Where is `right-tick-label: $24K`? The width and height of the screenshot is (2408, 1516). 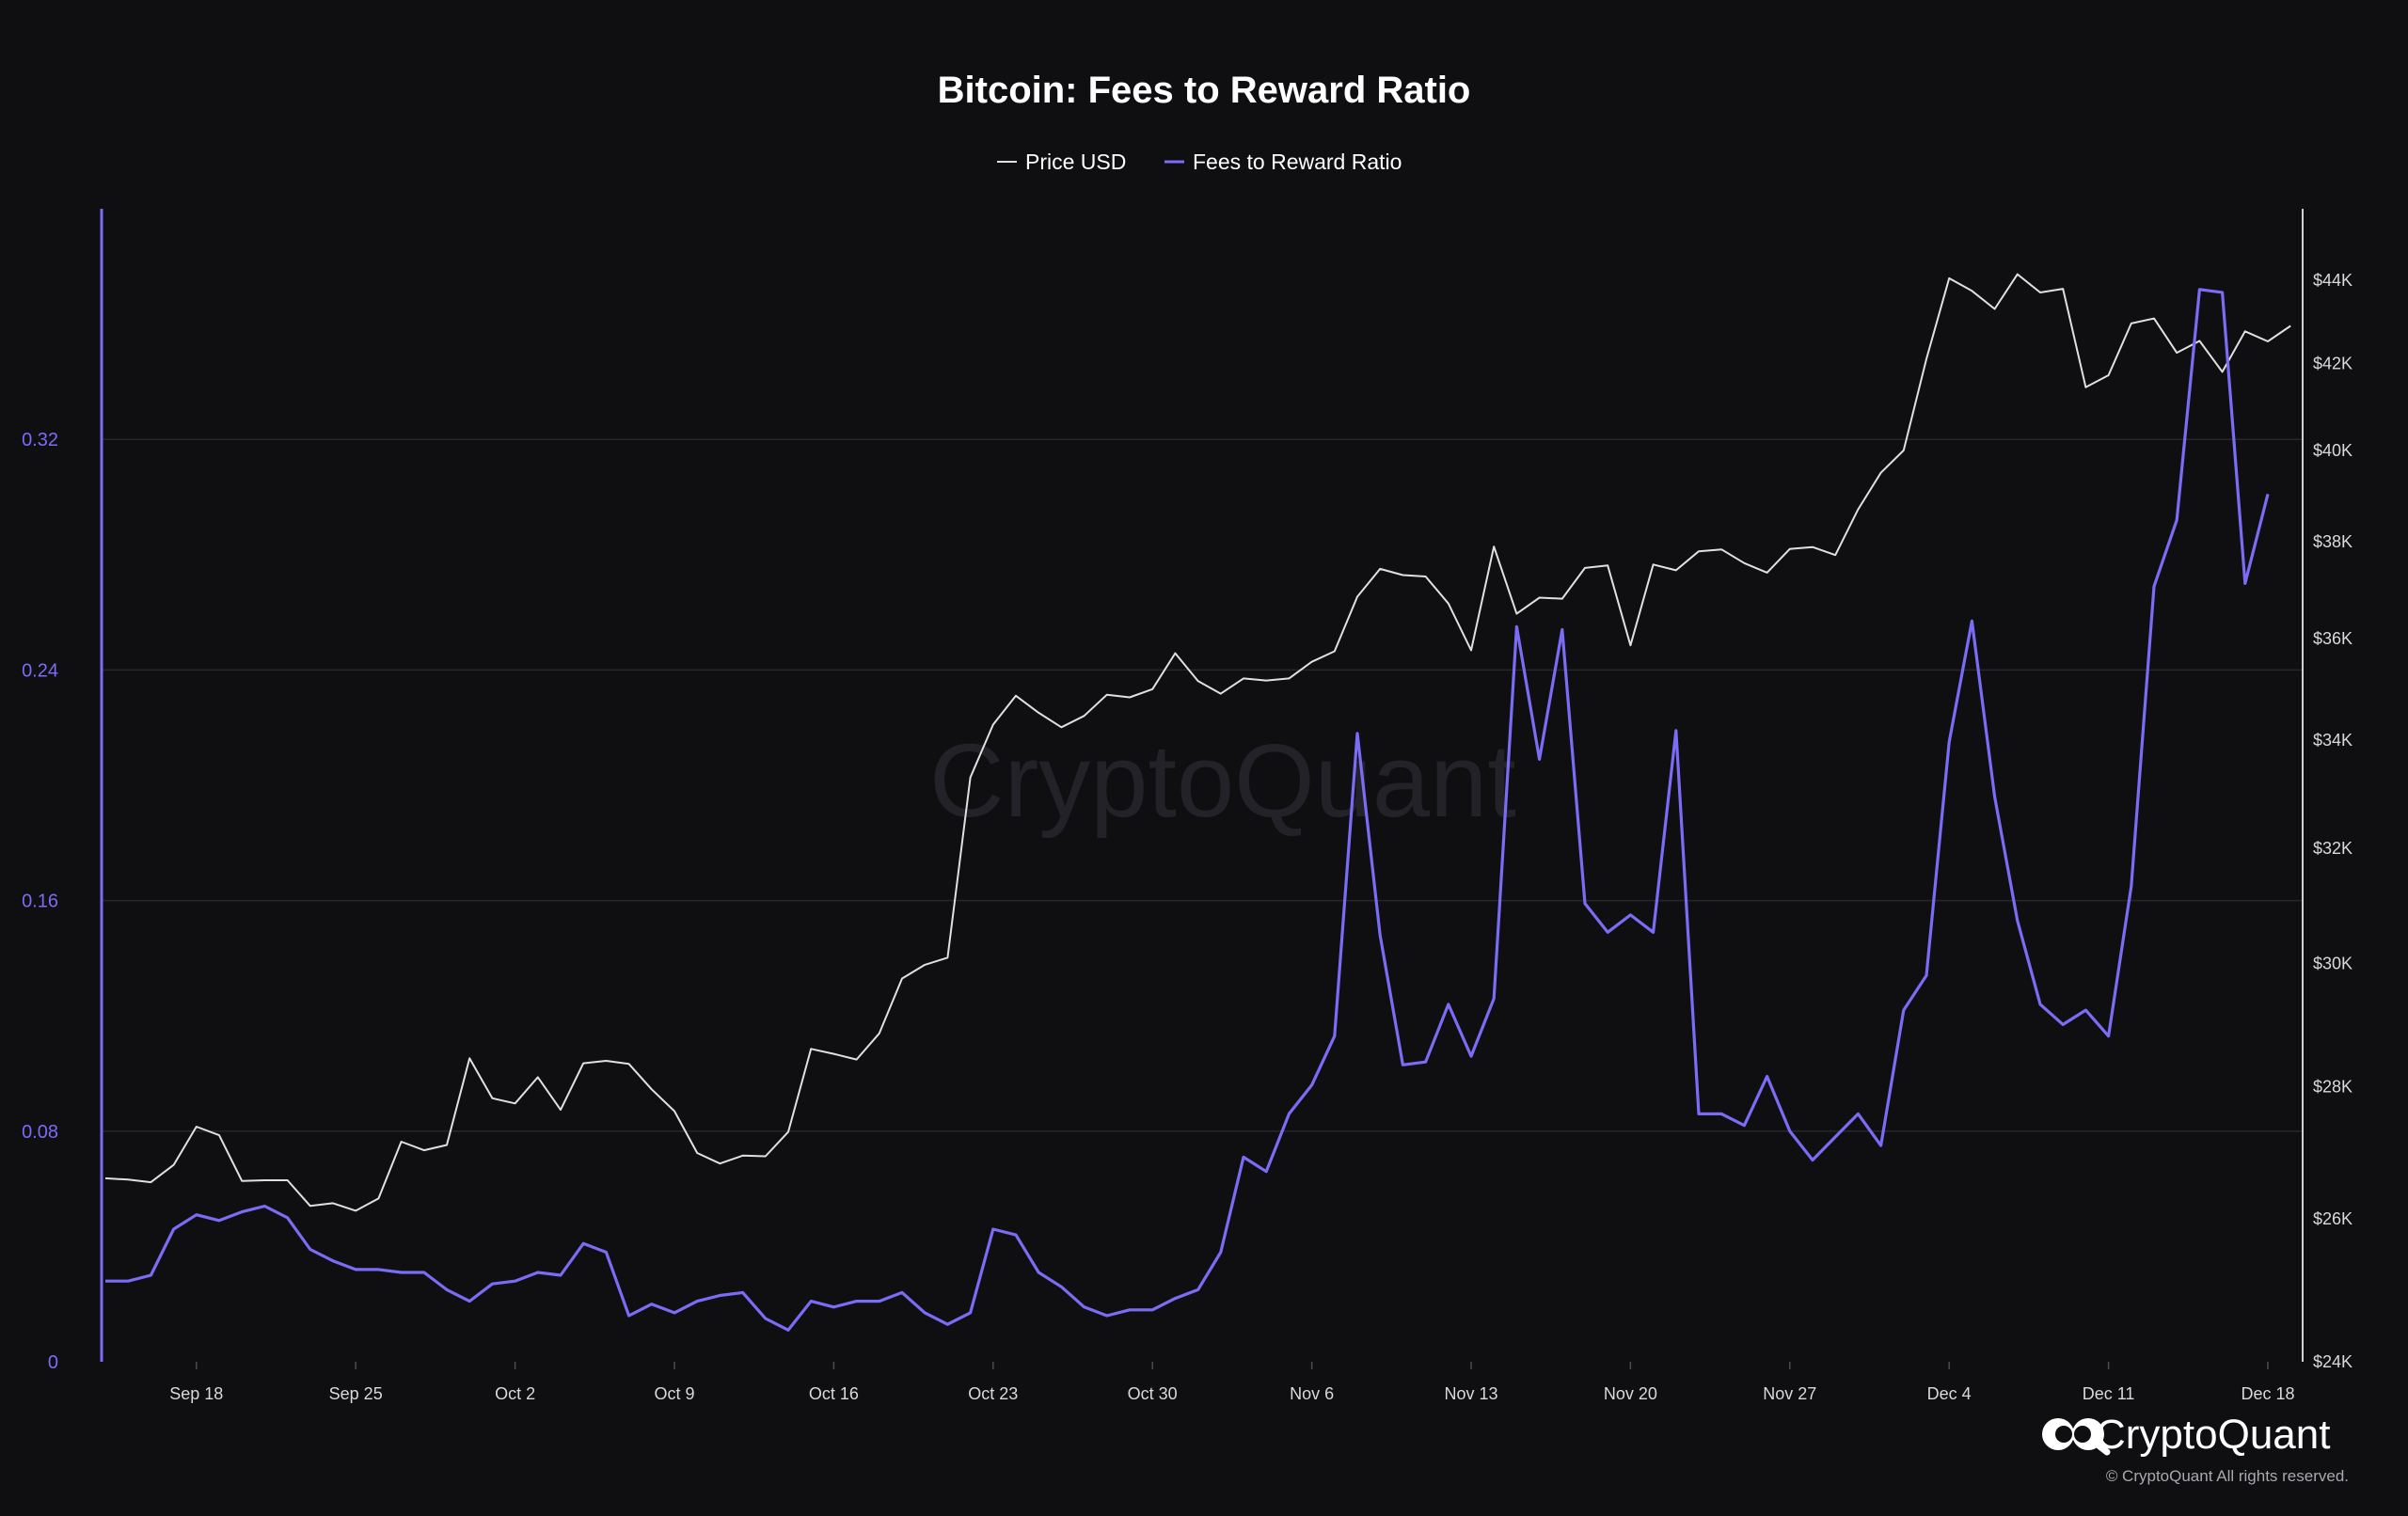 right-tick-label: $24K is located at coordinates (2333, 1361).